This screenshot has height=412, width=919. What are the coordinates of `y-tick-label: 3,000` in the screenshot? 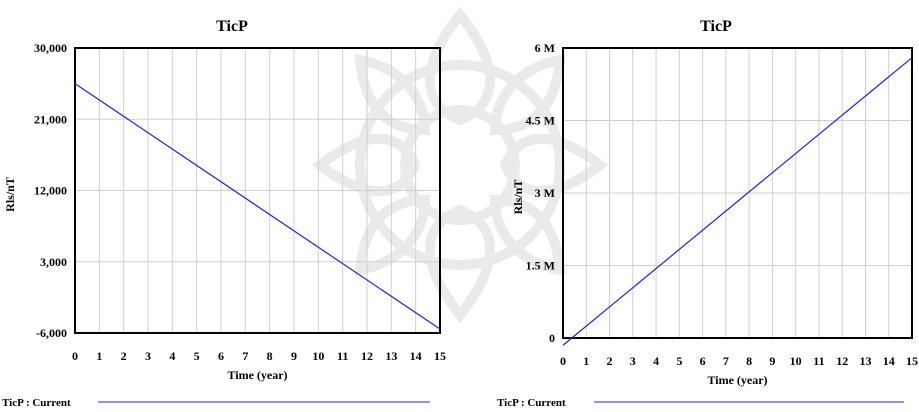 It's located at (53, 262).